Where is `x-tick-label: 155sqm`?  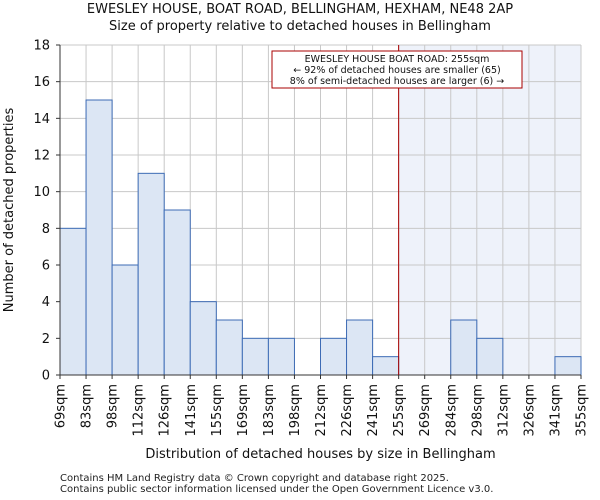
x-tick-label: 155sqm is located at coordinates (217, 410).